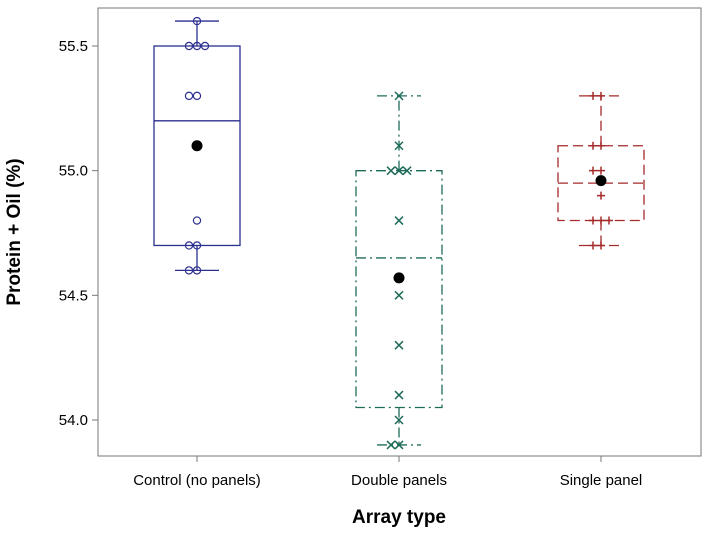 Image resolution: width=710 pixels, height=538 pixels. What do you see at coordinates (14, 231) in the screenshot?
I see `y-axis-title: Protein + Oil (%)` at bounding box center [14, 231].